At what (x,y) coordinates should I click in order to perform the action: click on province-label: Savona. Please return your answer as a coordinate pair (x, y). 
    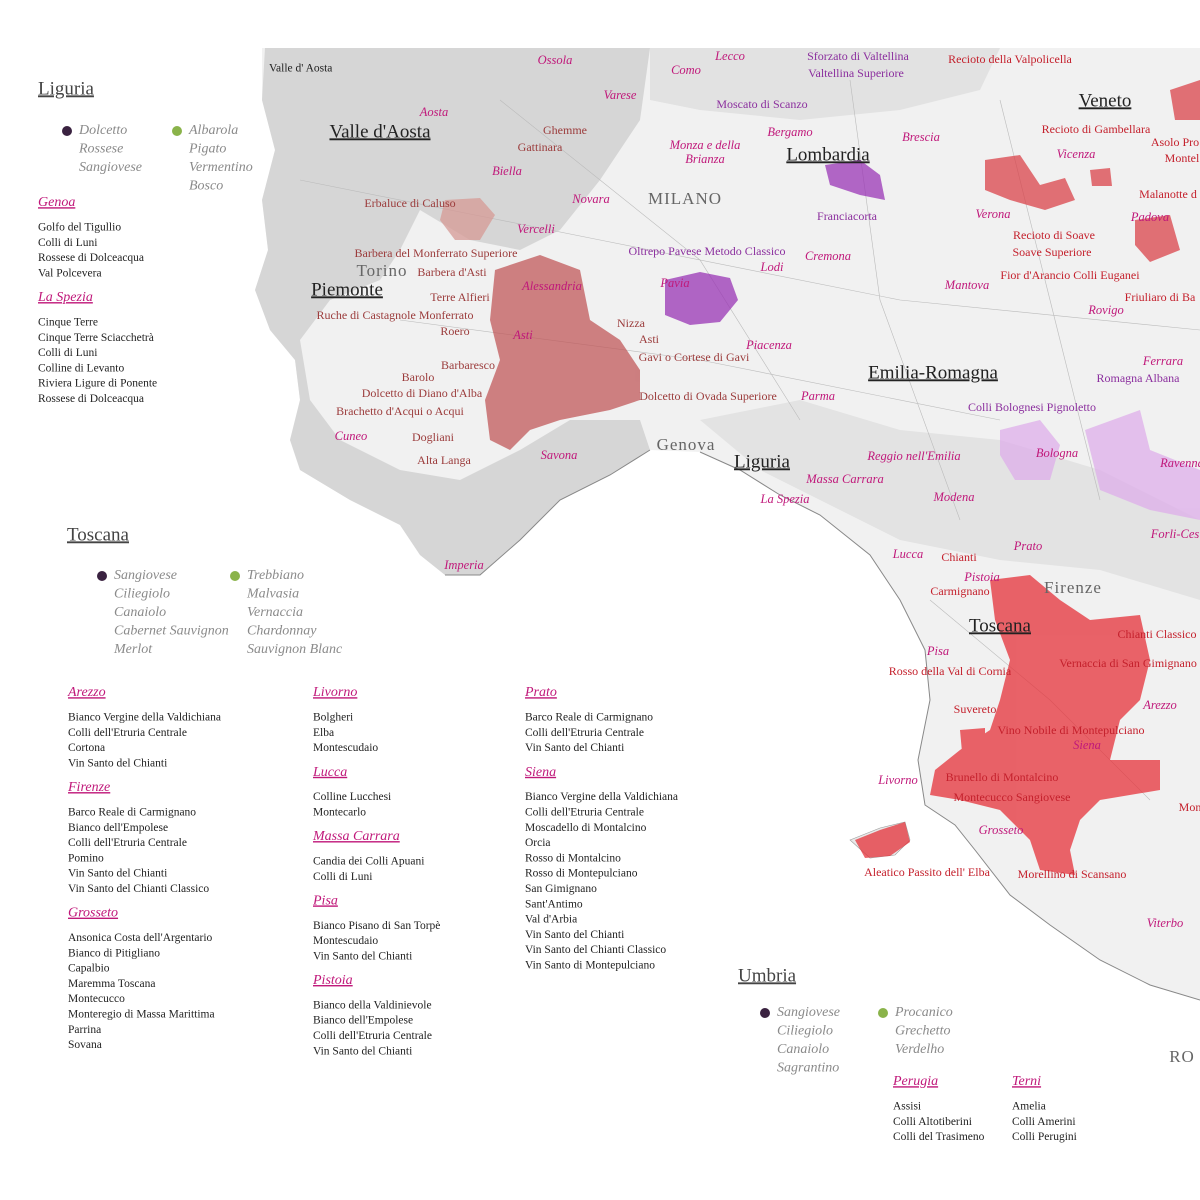
    Looking at the image, I should click on (559, 455).